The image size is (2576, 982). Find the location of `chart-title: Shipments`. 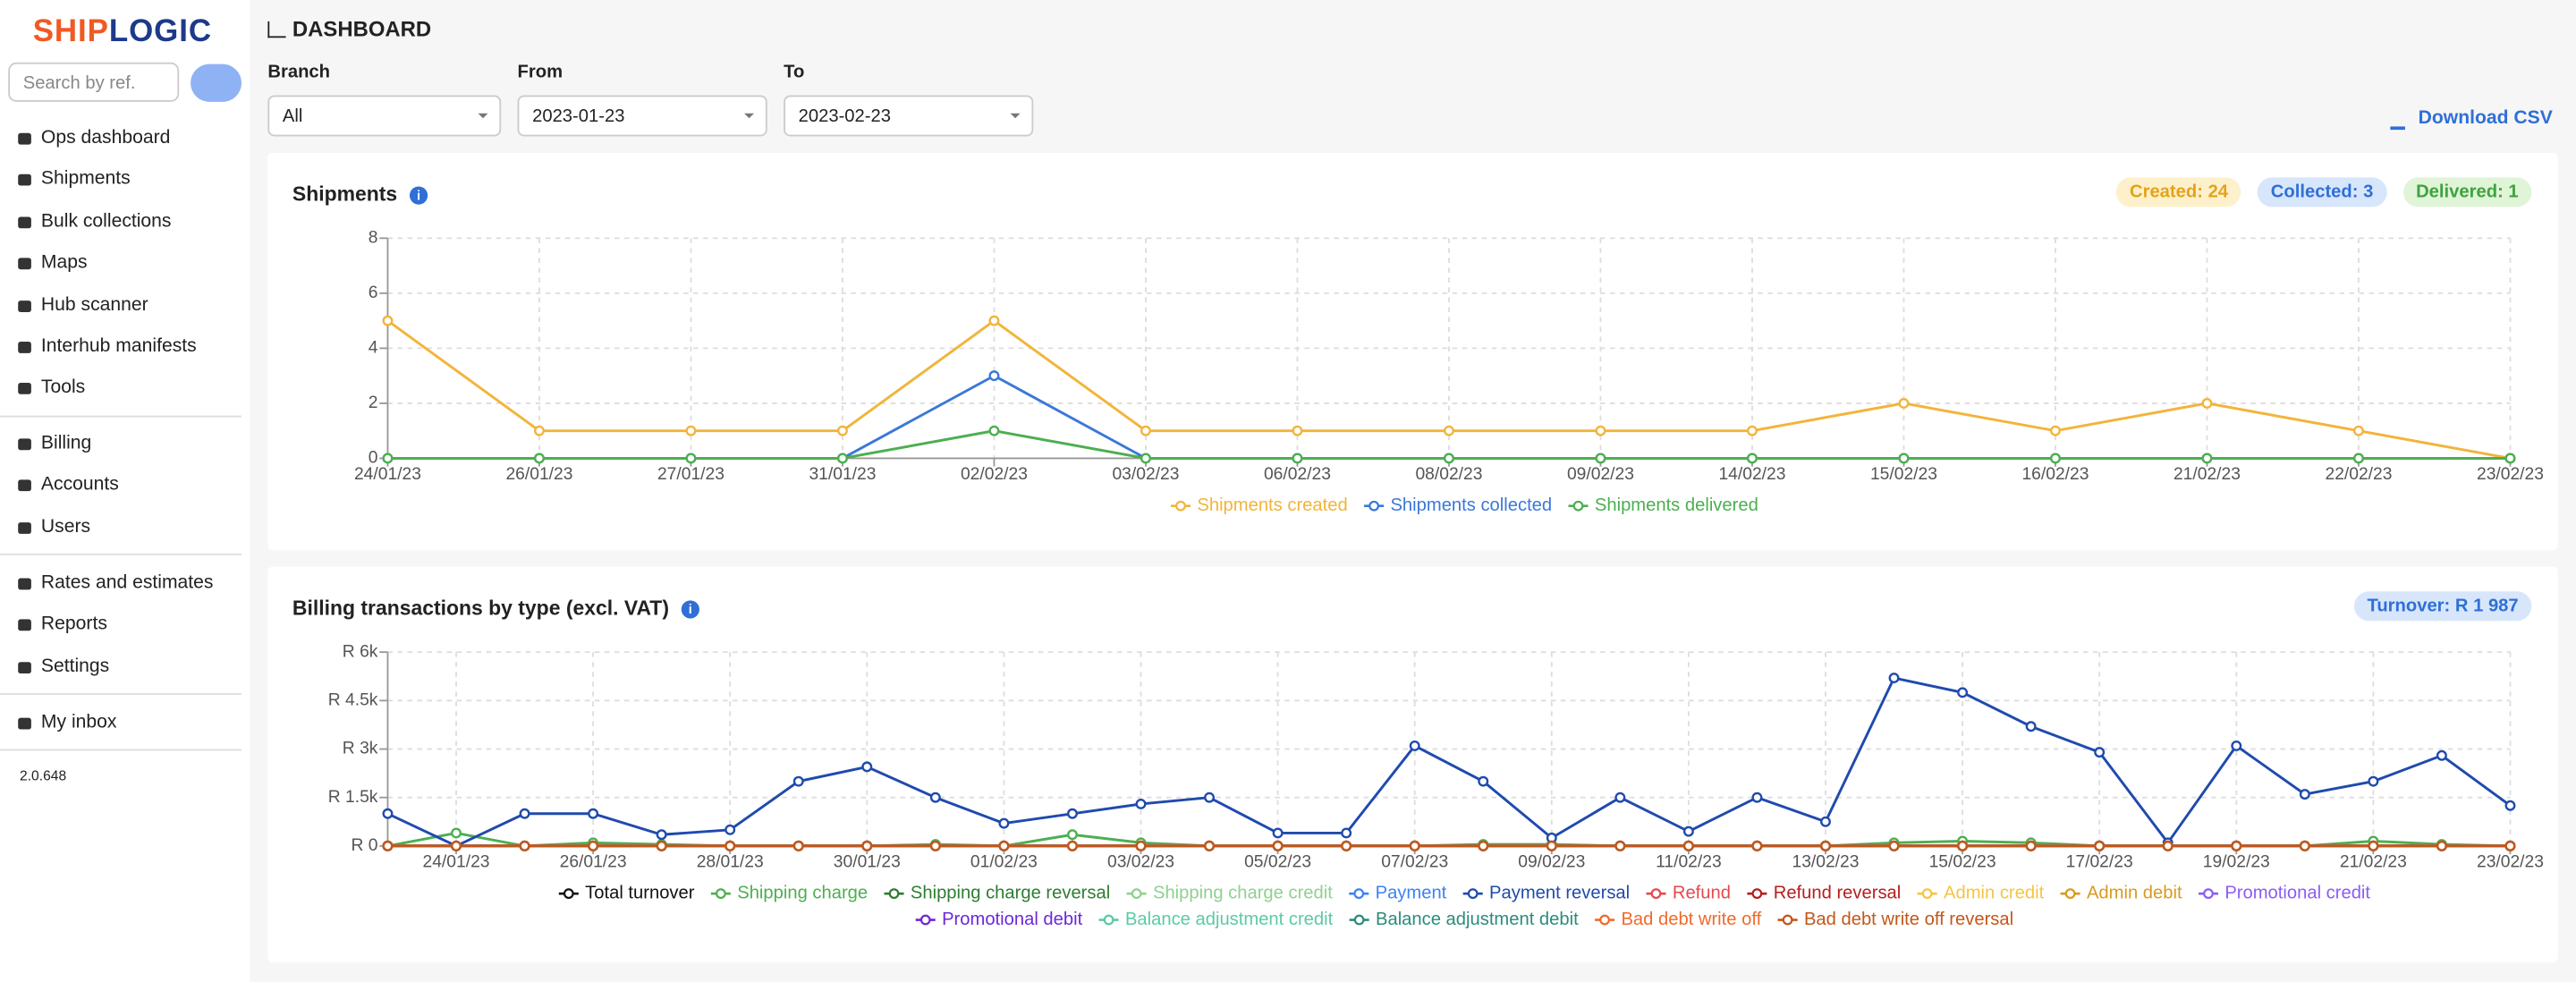

chart-title: Shipments is located at coordinates (344, 194).